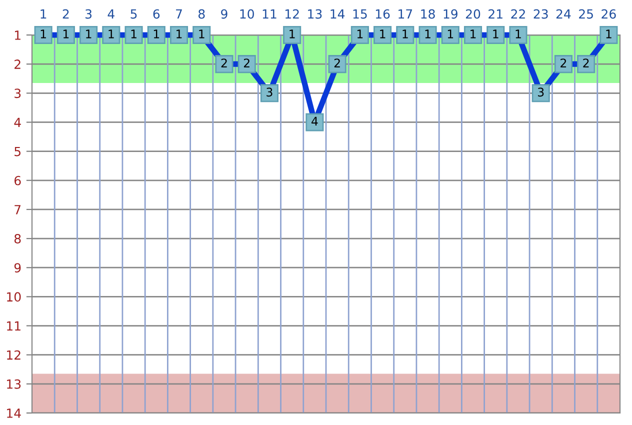 This screenshot has height=425, width=632. What do you see at coordinates (518, 14) in the screenshot?
I see `x-tick-label: 22` at bounding box center [518, 14].